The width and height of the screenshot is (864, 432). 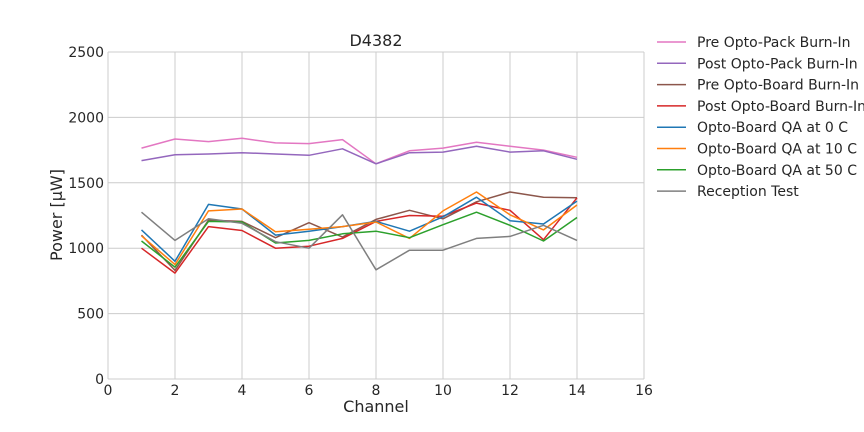 I want to click on y-tick-label: 0, so click(x=99, y=380).